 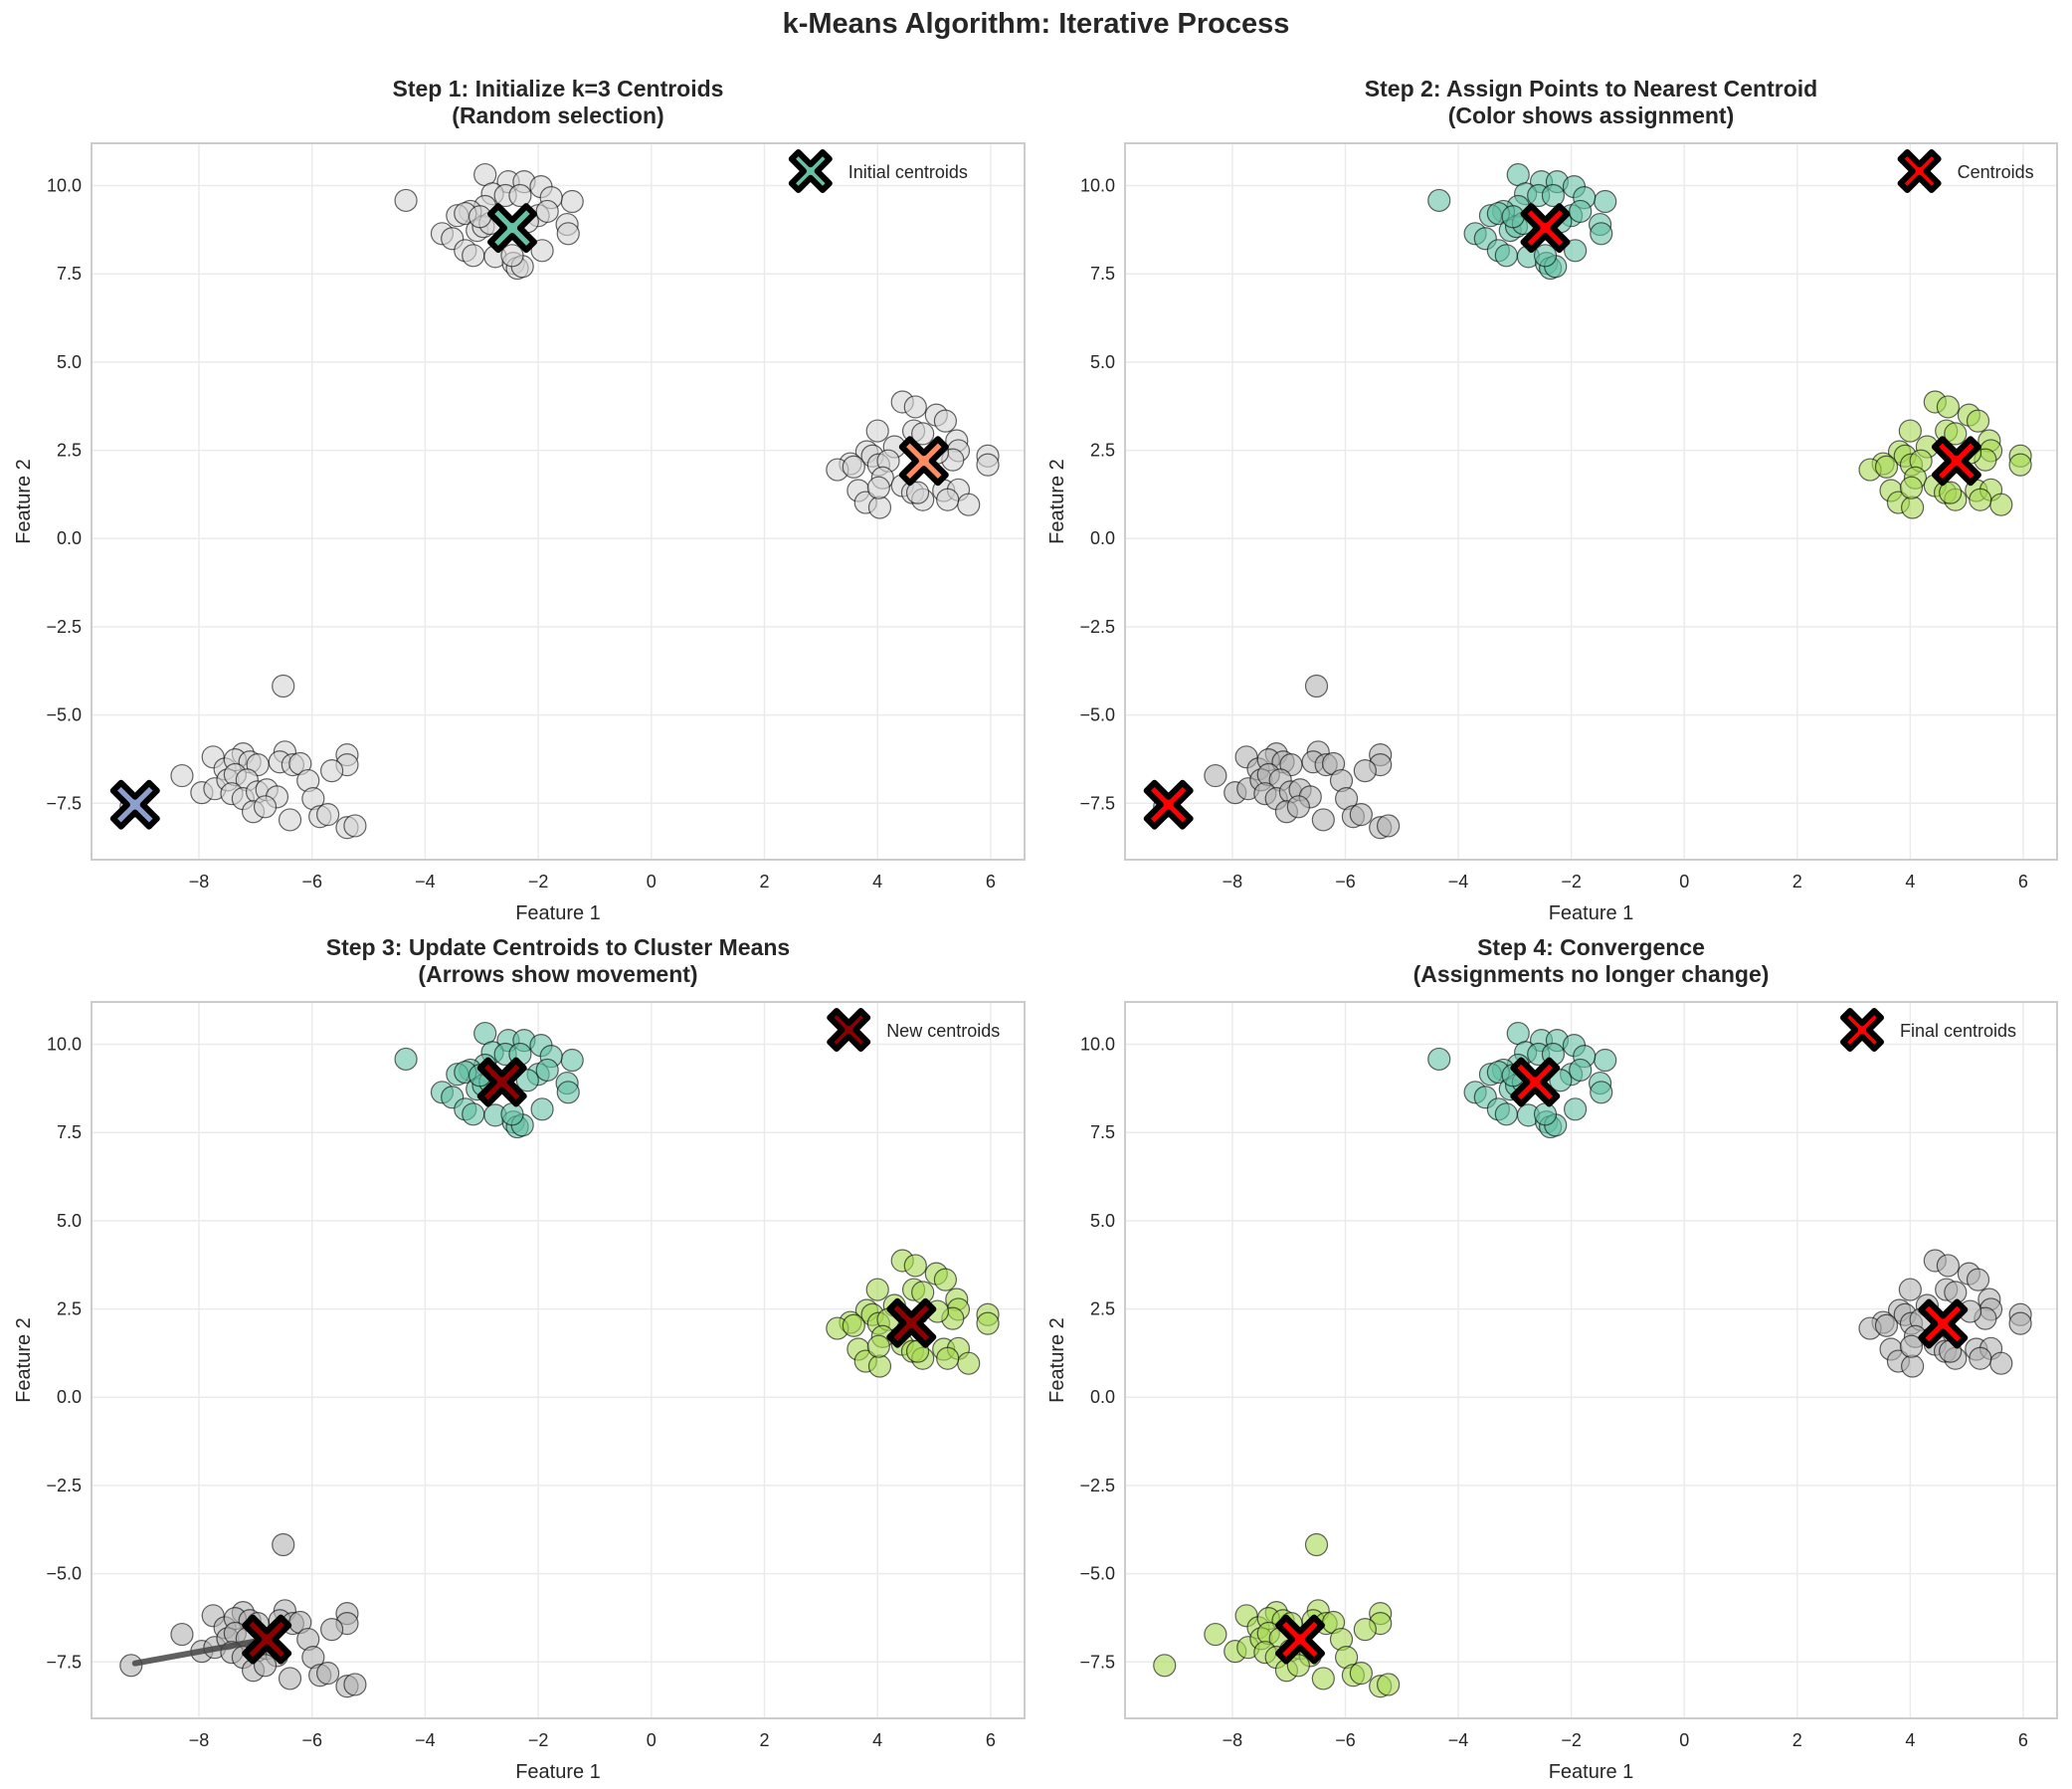 What do you see at coordinates (24, 501) in the screenshot?
I see `y-axis-label: Feature 2` at bounding box center [24, 501].